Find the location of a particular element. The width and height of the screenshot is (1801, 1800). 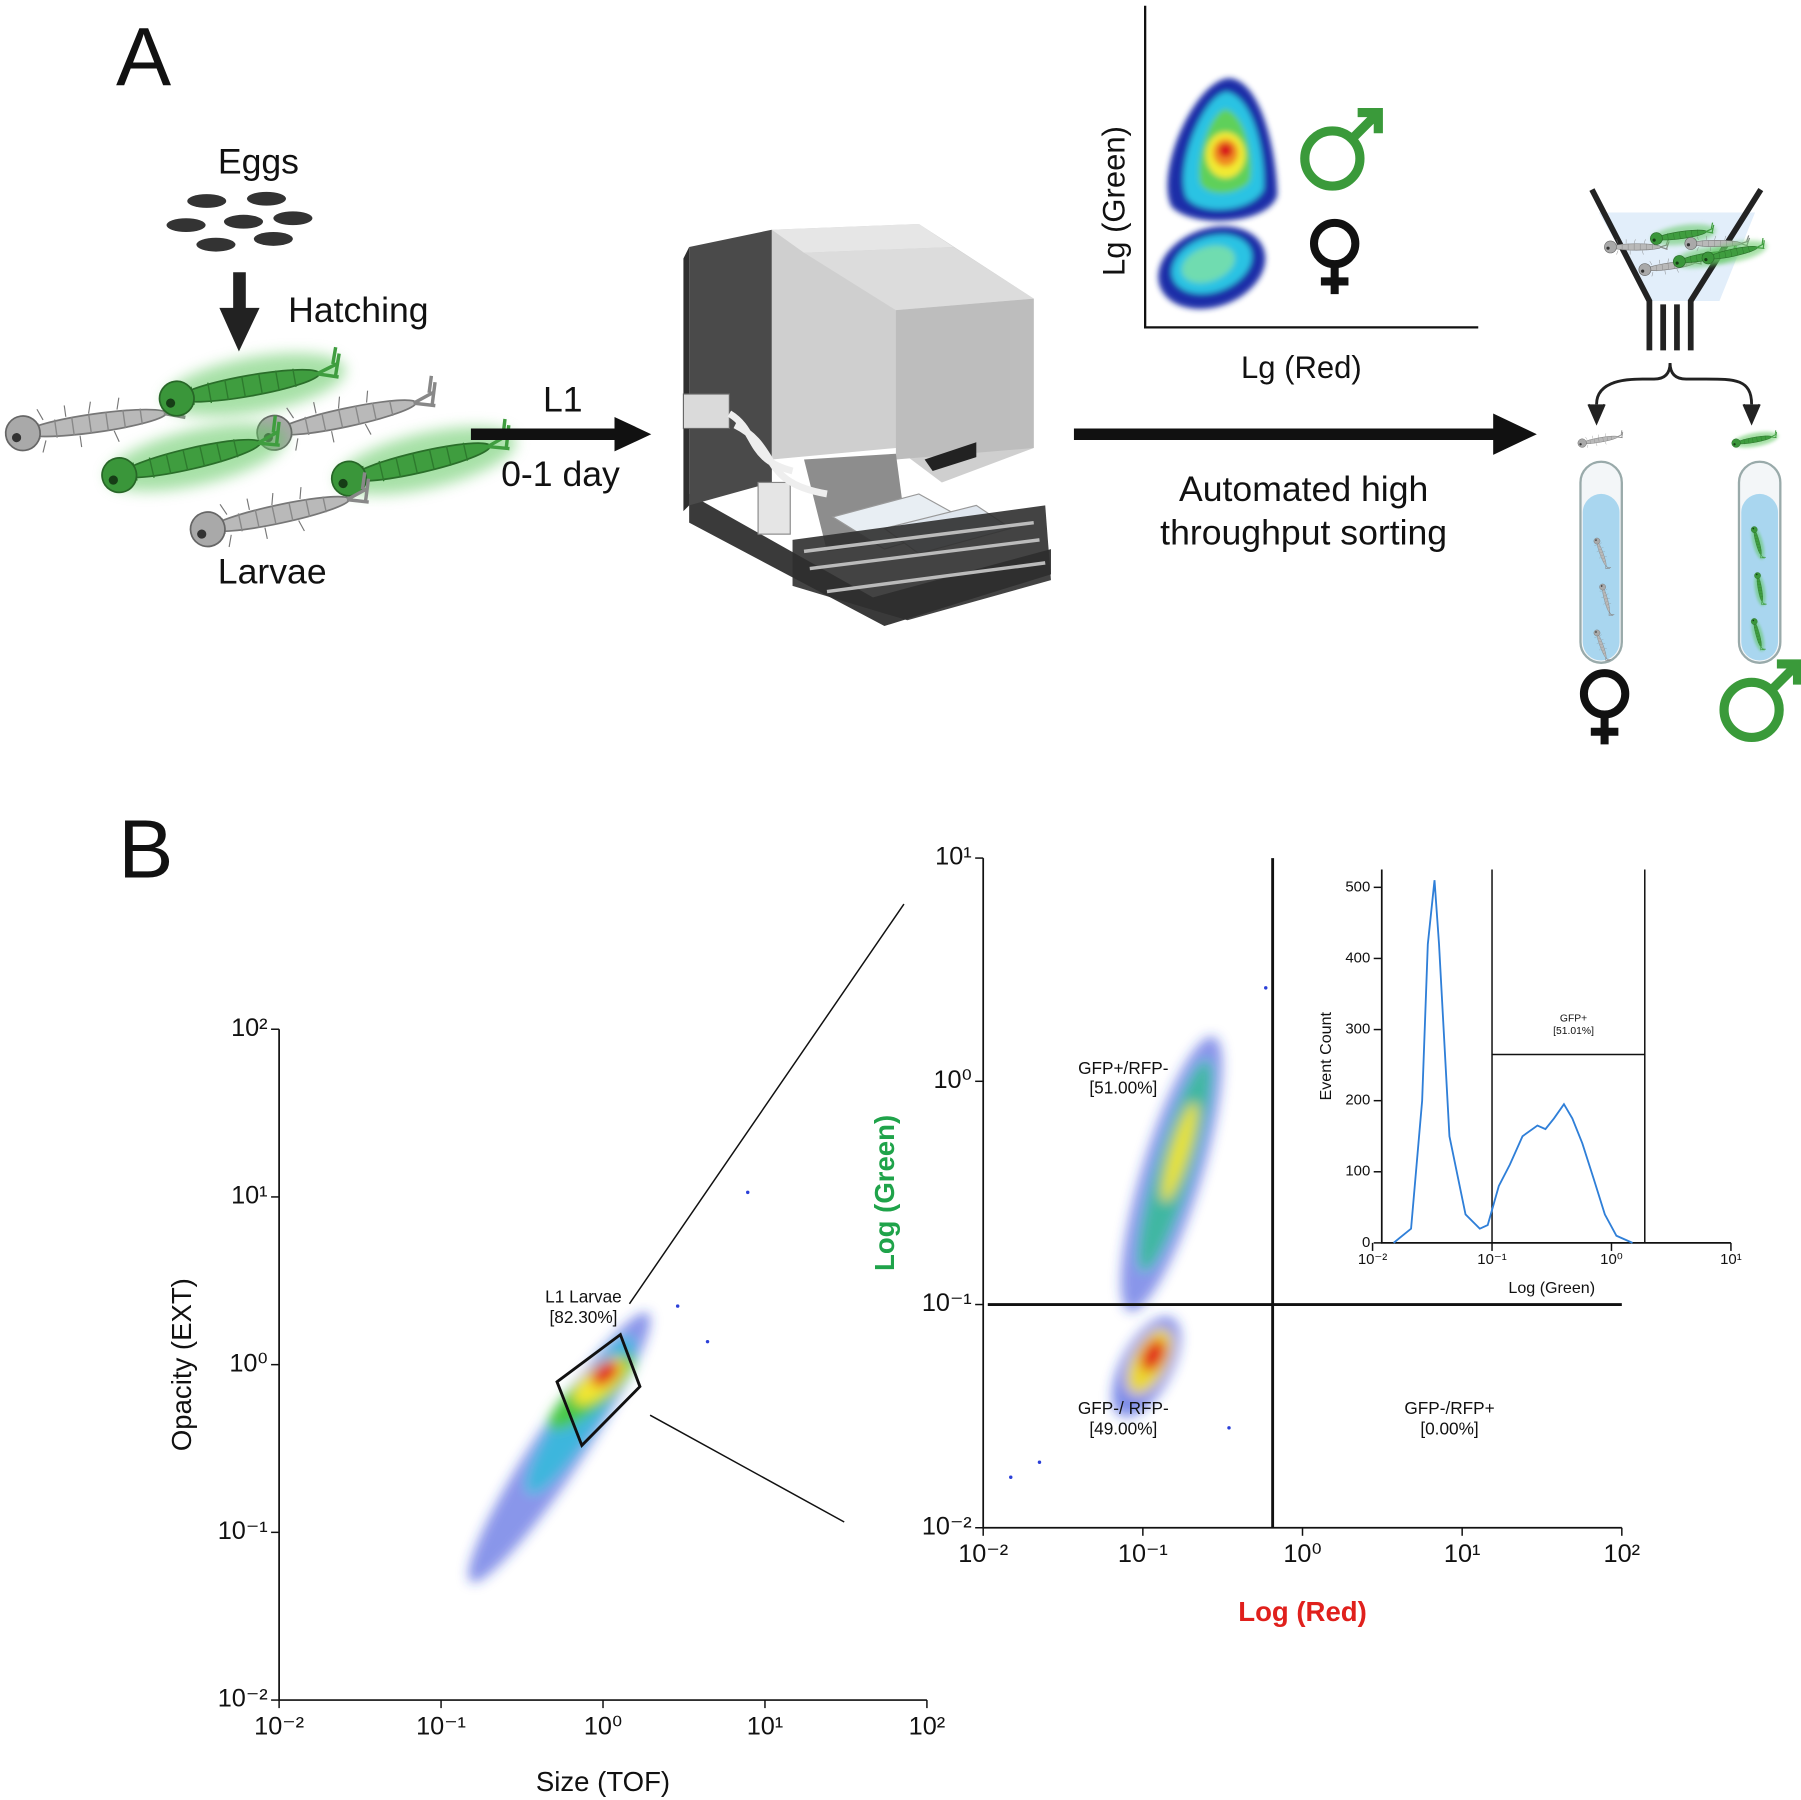

axis-label: Lg (Red) is located at coordinates (1301, 367).